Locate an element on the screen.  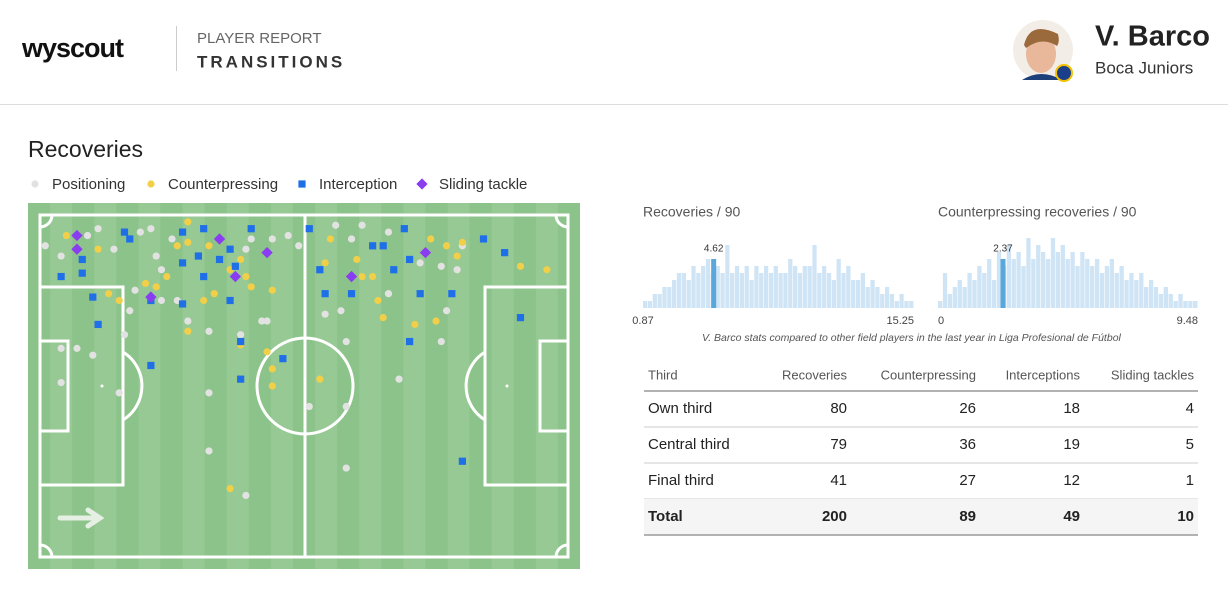
total-cell: 200 is located at coordinates (834, 516).